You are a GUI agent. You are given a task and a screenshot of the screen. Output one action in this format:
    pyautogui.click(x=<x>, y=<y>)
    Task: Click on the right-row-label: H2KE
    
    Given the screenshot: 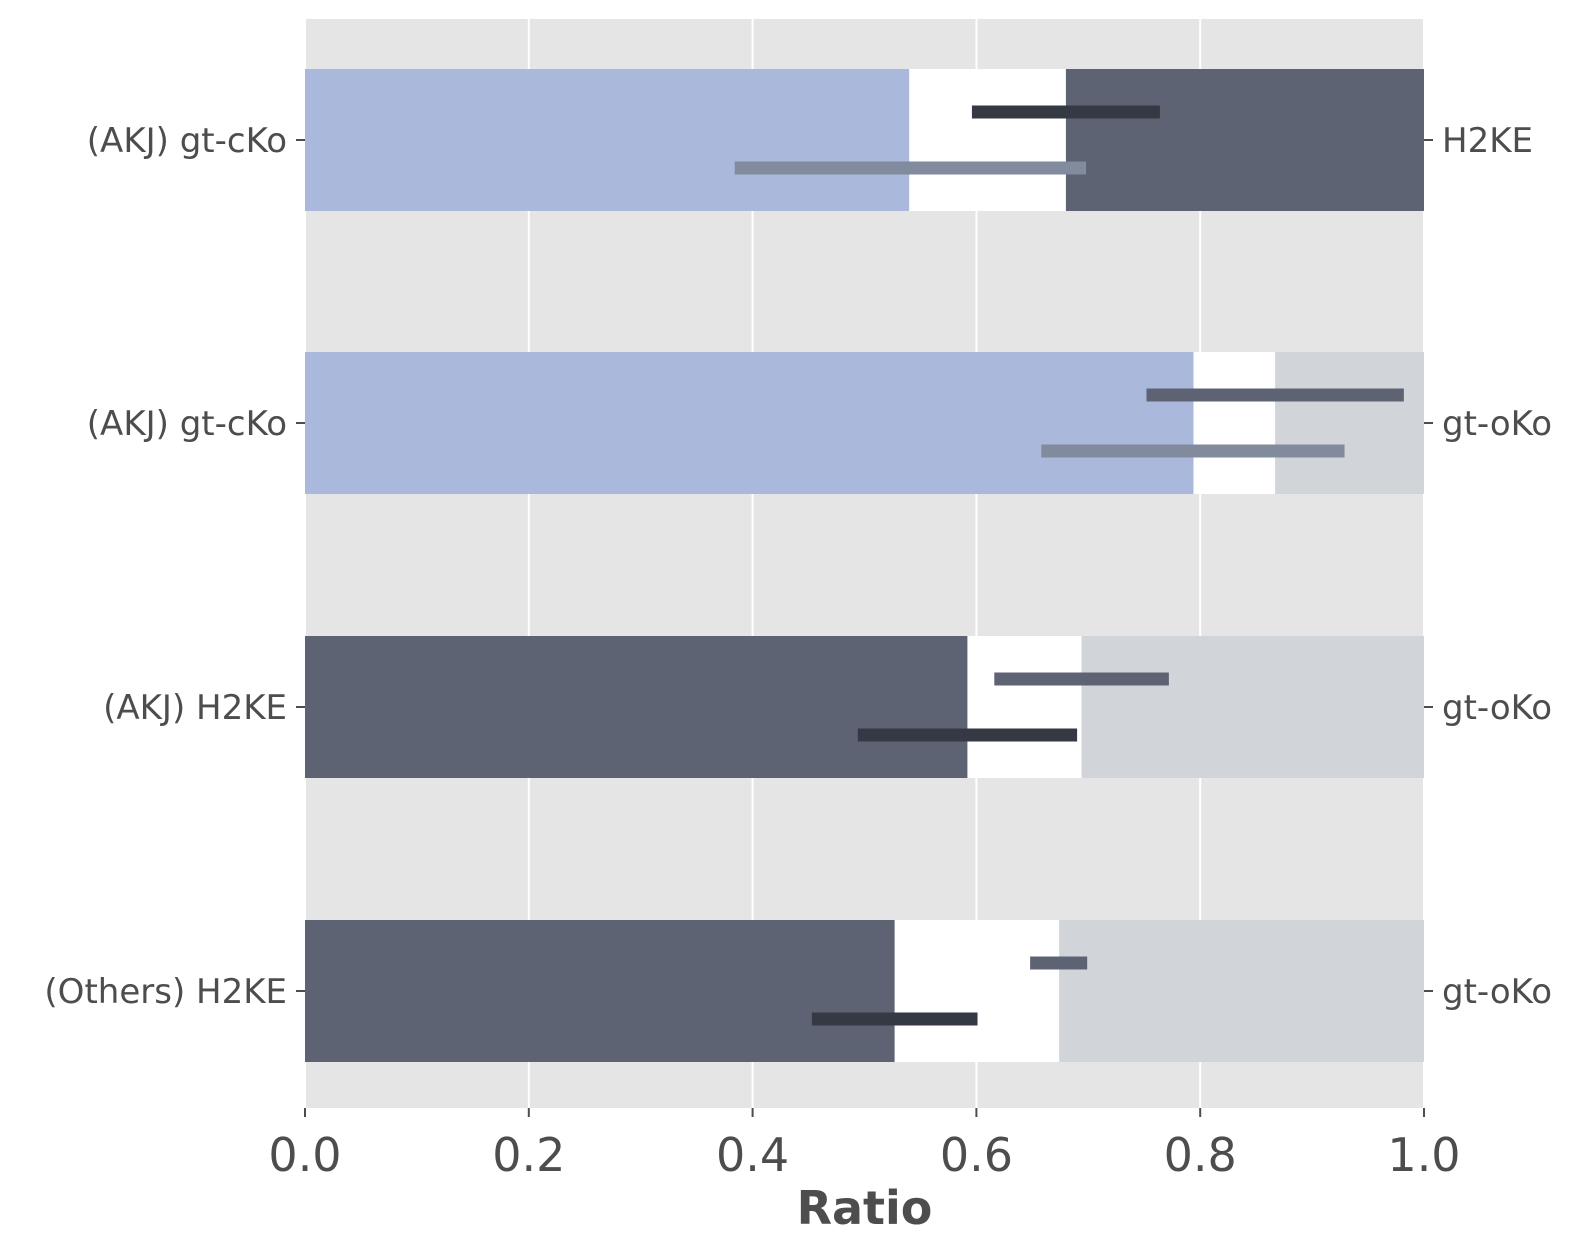 What is the action you would take?
    pyautogui.click(x=1487, y=141)
    